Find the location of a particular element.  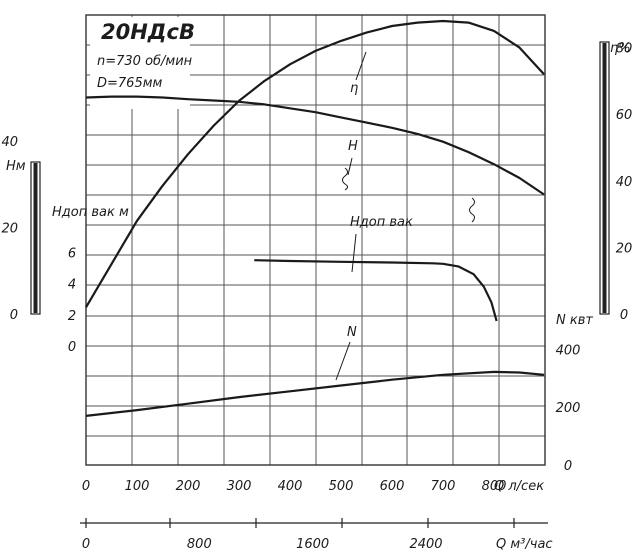

hvak-tick-label: 6 is located at coordinates (72, 253).